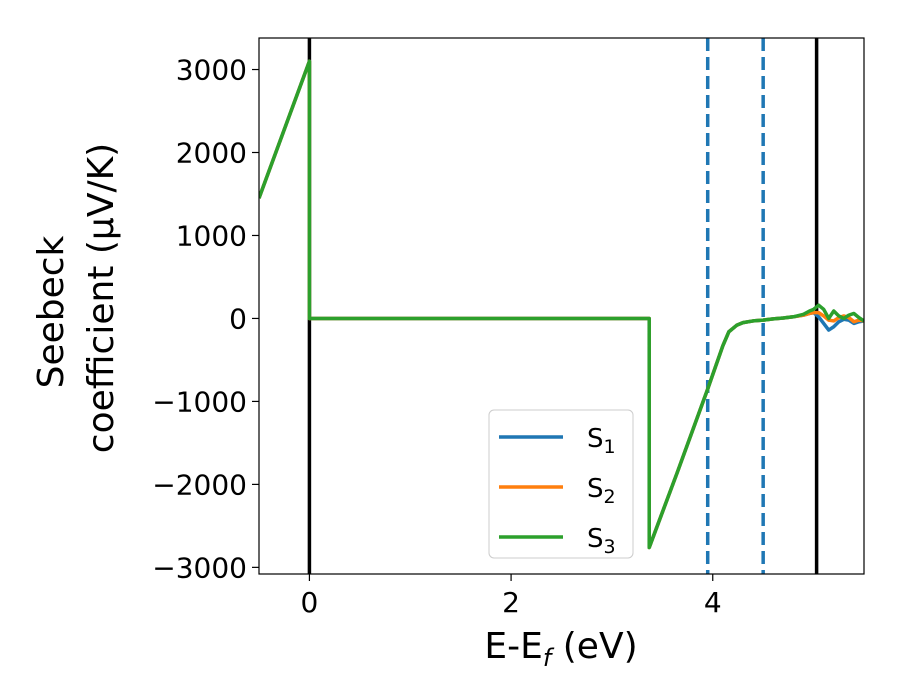  Describe the element at coordinates (76, 298) in the screenshot. I see `y-axis-title: Seebeck coefficient (μV/K)` at that location.